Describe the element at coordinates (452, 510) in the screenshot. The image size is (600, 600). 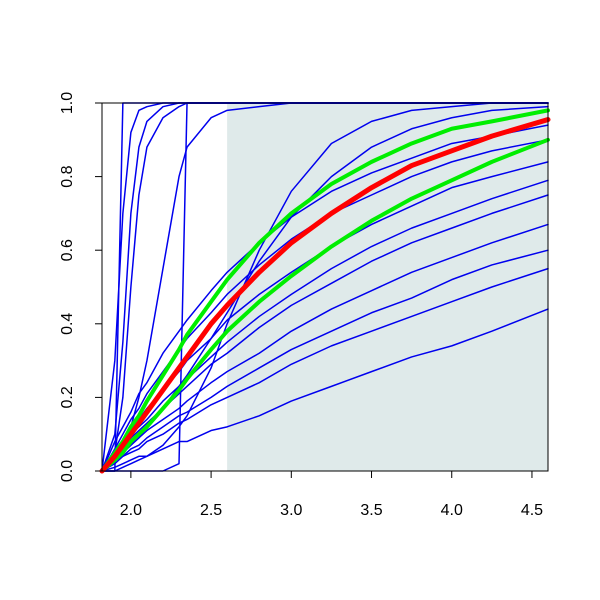
I see `x-tick-label: 4.0` at that location.